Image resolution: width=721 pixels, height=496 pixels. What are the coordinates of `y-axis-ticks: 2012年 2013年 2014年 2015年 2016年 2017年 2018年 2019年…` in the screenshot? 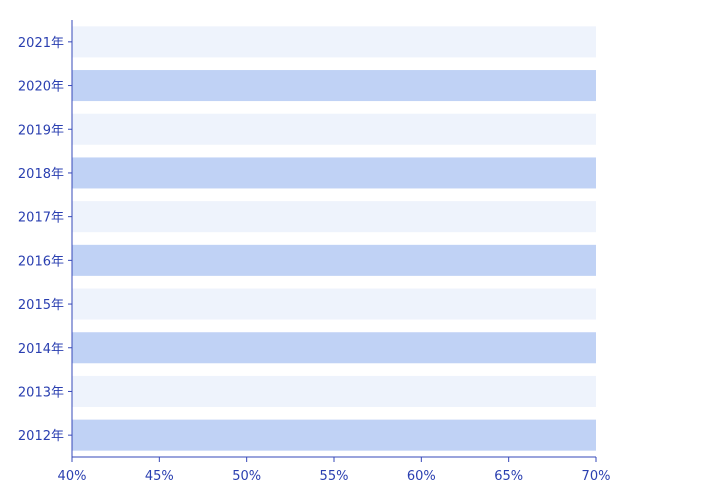 It's located at (45, 240).